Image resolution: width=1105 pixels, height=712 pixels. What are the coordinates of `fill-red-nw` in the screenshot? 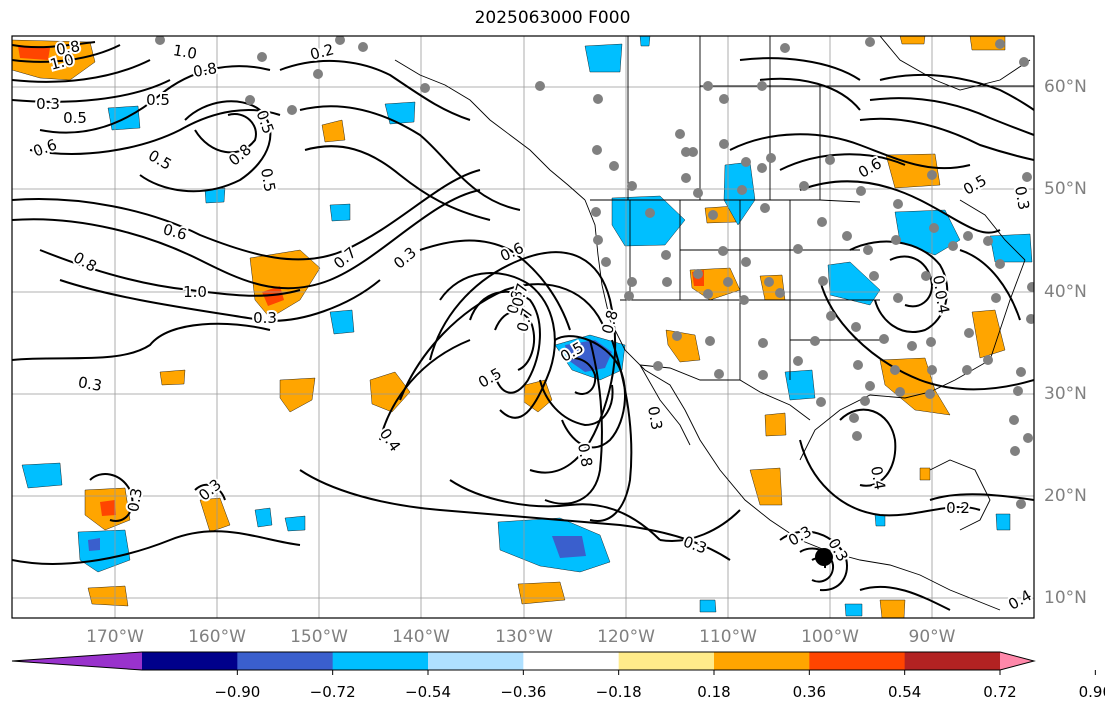 It's located at (34, 53).